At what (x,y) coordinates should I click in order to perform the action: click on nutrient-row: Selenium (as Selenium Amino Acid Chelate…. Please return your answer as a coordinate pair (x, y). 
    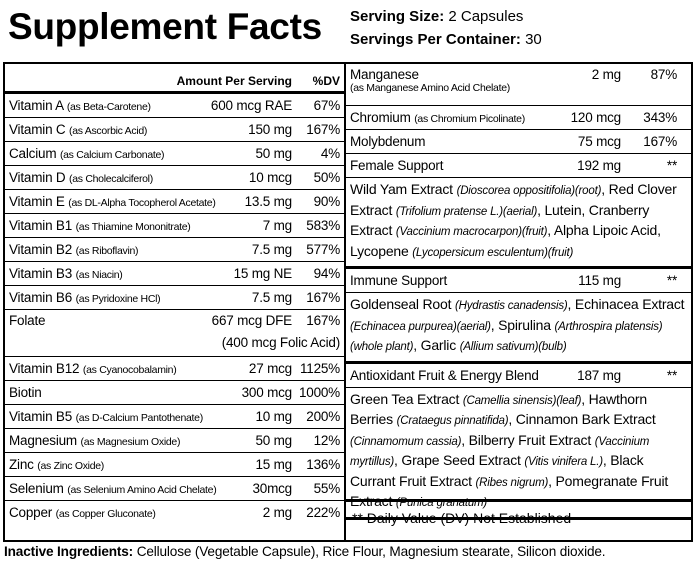
    Looking at the image, I should click on (174, 489).